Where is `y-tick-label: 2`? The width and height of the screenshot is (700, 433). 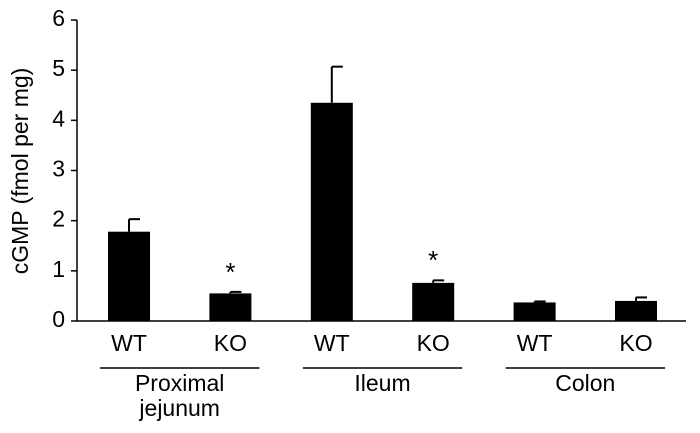
y-tick-label: 2 is located at coordinates (58, 219).